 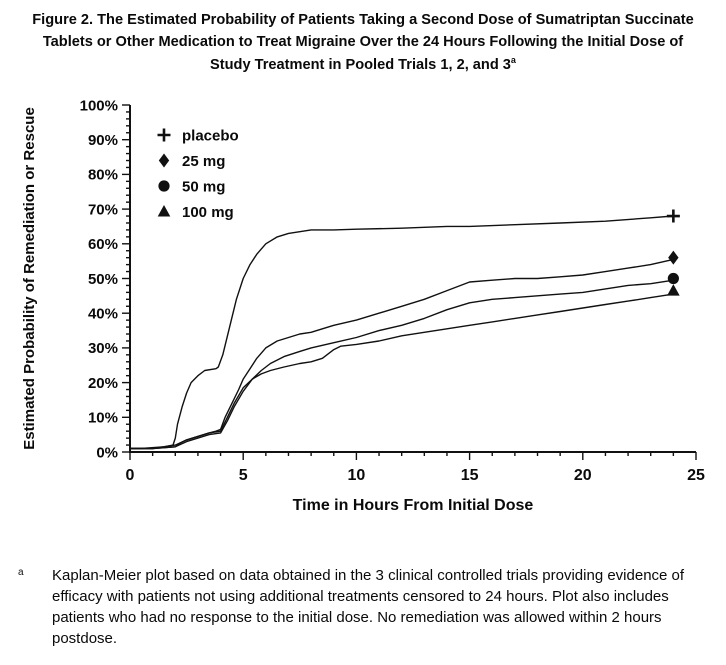 I want to click on svg-text: 0%, so click(x=107, y=452).